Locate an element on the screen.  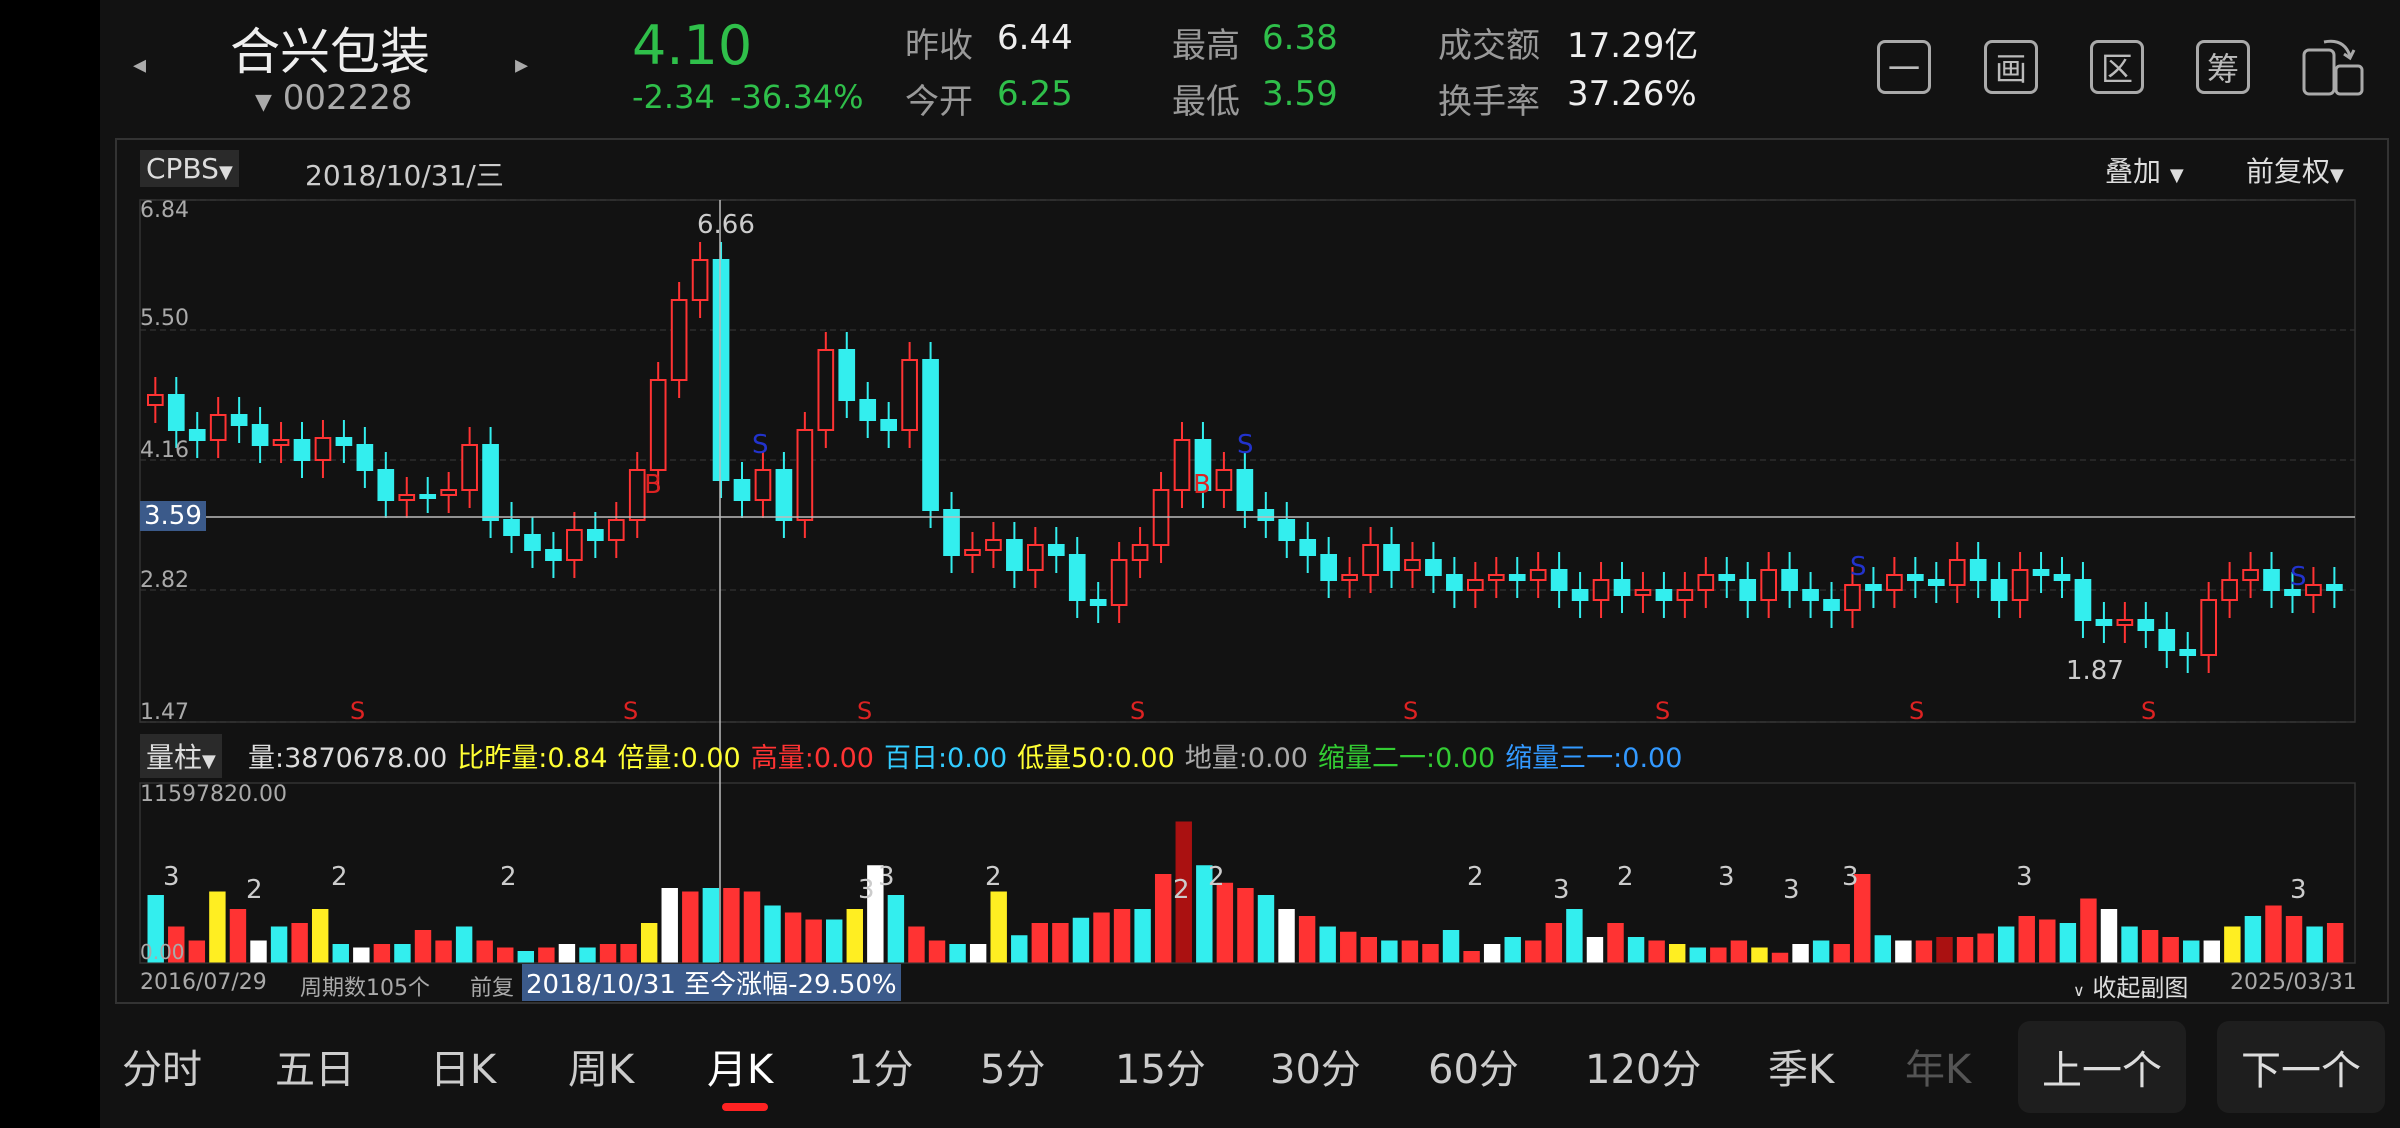
rotate-screen-icon is located at coordinates (2333, 69).